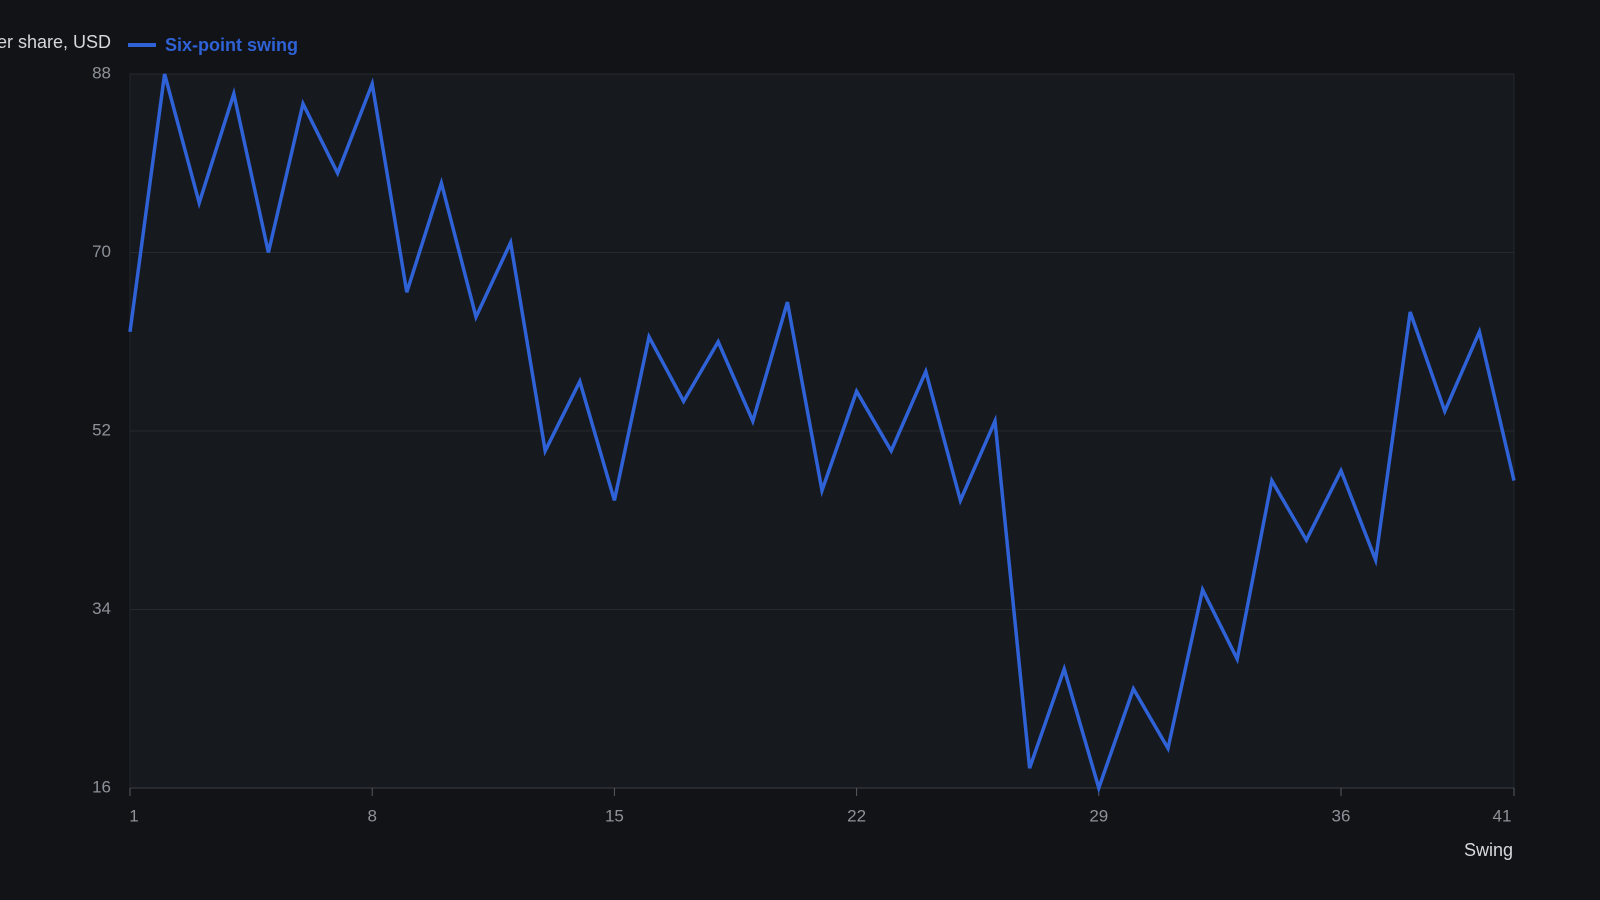  Describe the element at coordinates (101, 429) in the screenshot. I see `y-tick-label: 52` at that location.